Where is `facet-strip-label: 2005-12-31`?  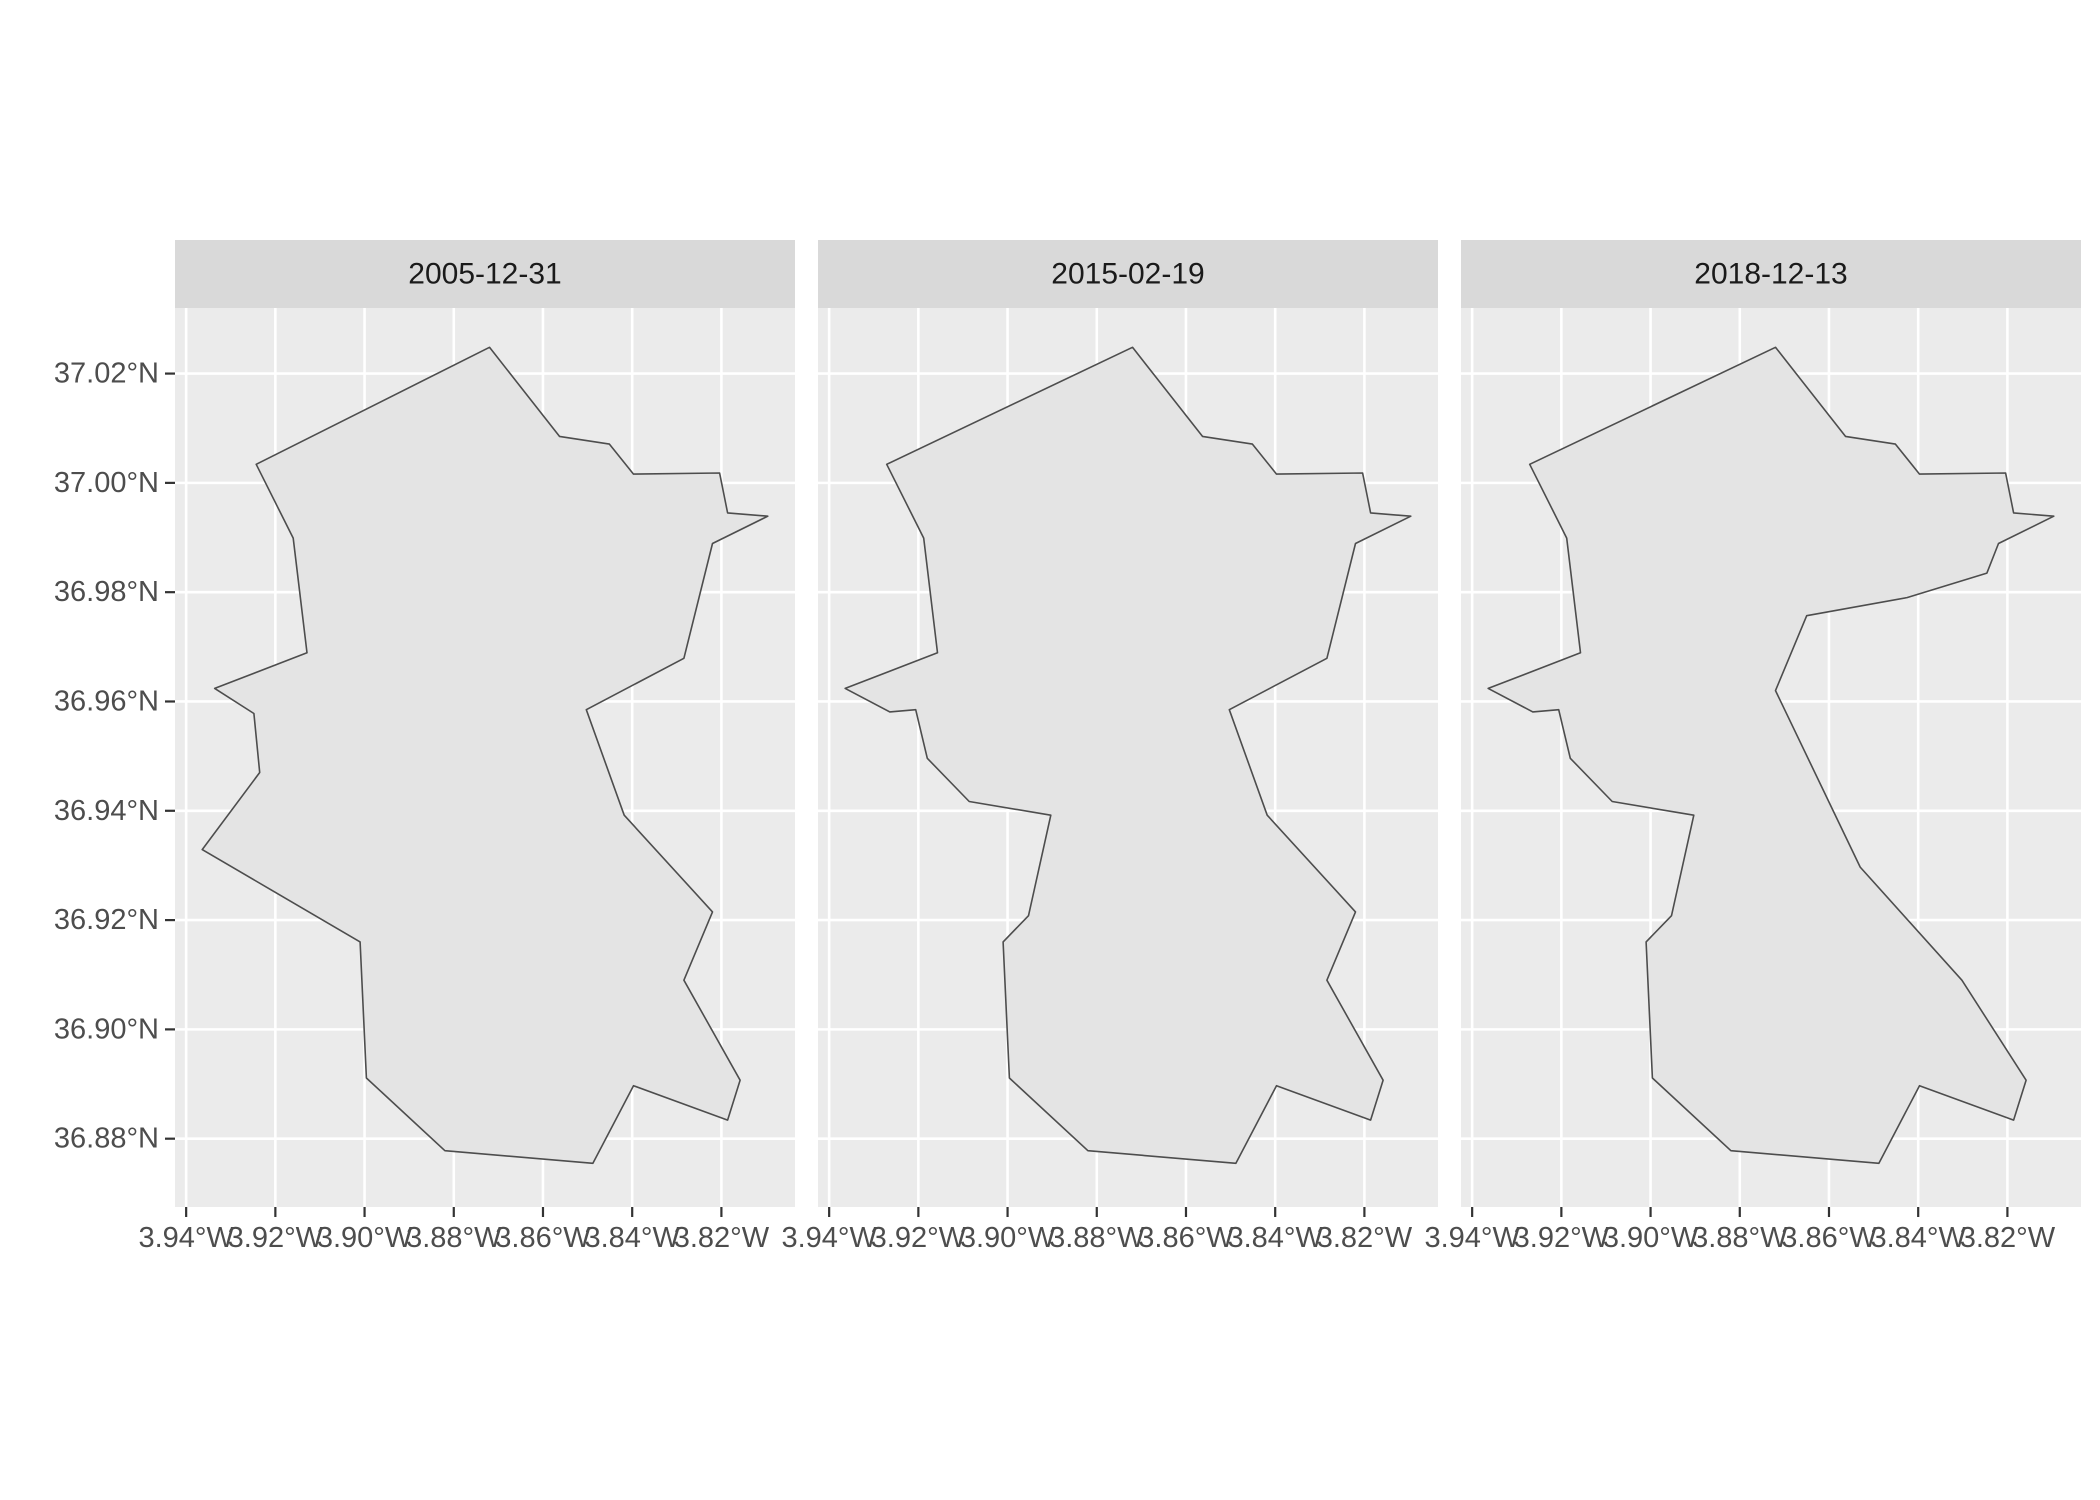 facet-strip-label: 2005-12-31 is located at coordinates (484, 274).